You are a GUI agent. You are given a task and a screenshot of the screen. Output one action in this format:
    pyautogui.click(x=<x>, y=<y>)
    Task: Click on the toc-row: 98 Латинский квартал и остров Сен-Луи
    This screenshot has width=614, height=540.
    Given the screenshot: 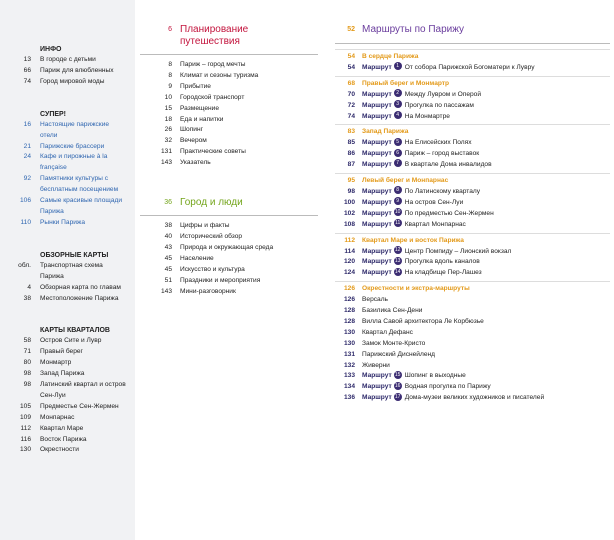 What is the action you would take?
    pyautogui.click(x=67, y=391)
    